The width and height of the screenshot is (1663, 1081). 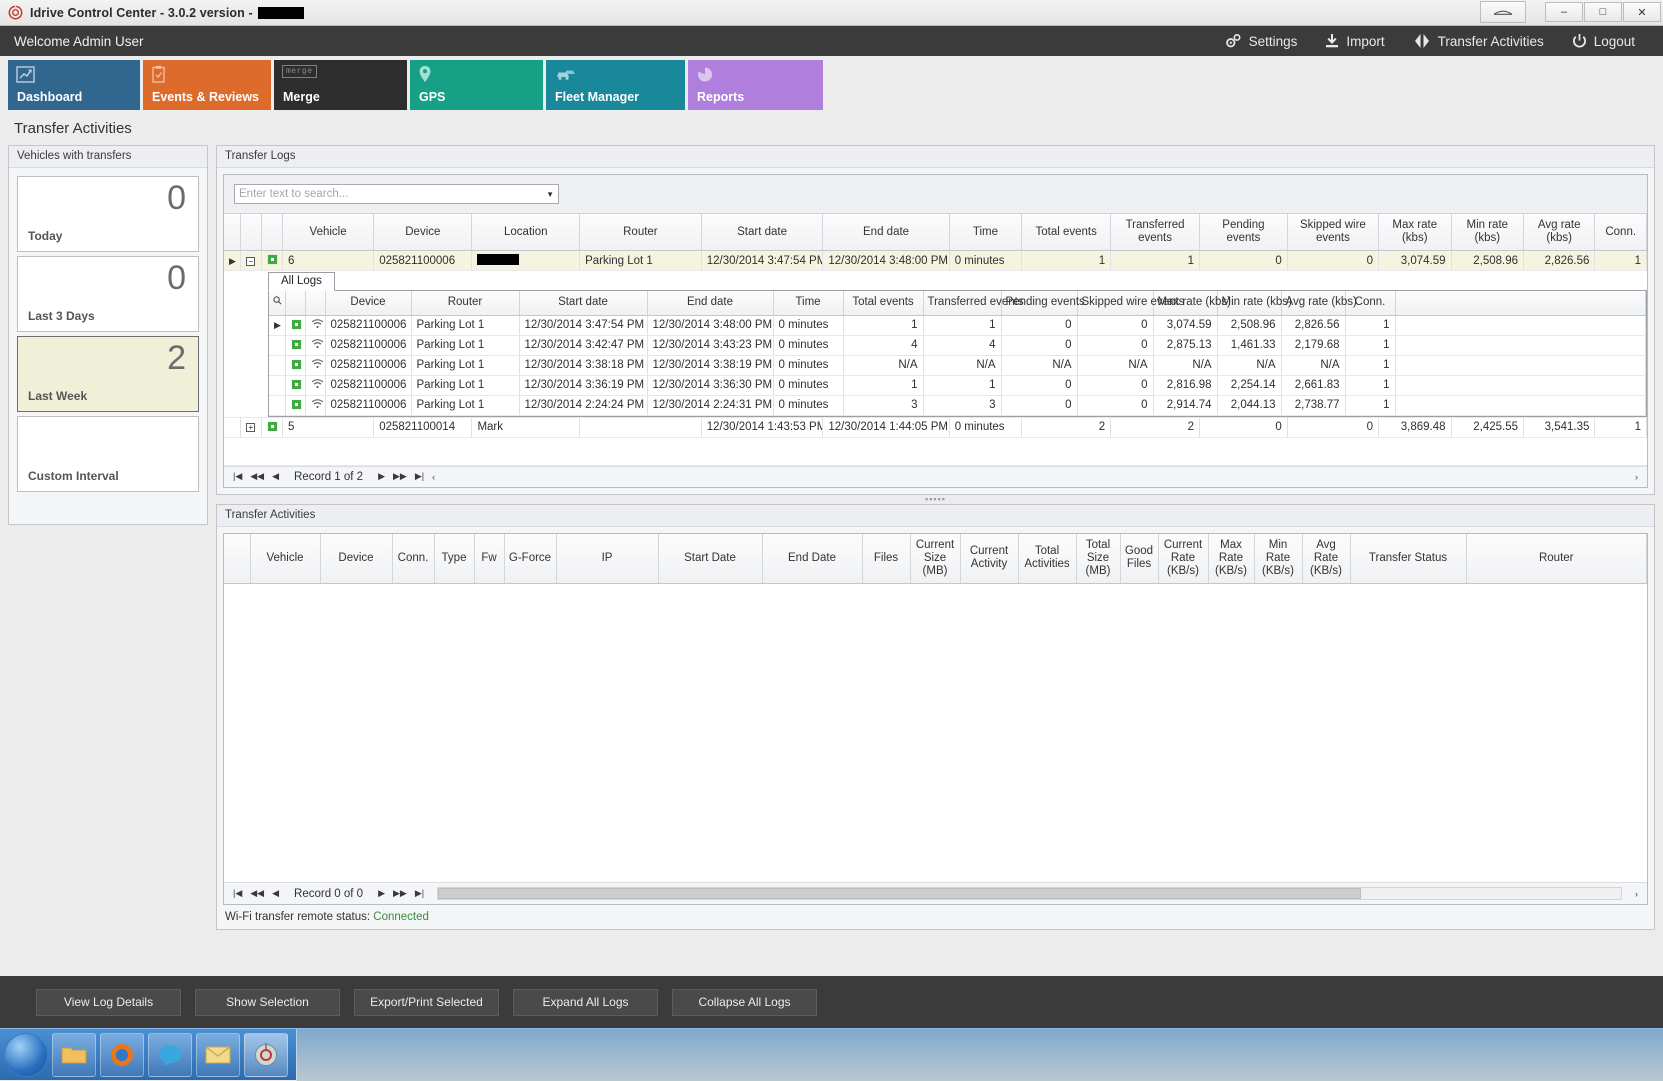 I want to click on th-nested-time: Time, so click(x=808, y=303).